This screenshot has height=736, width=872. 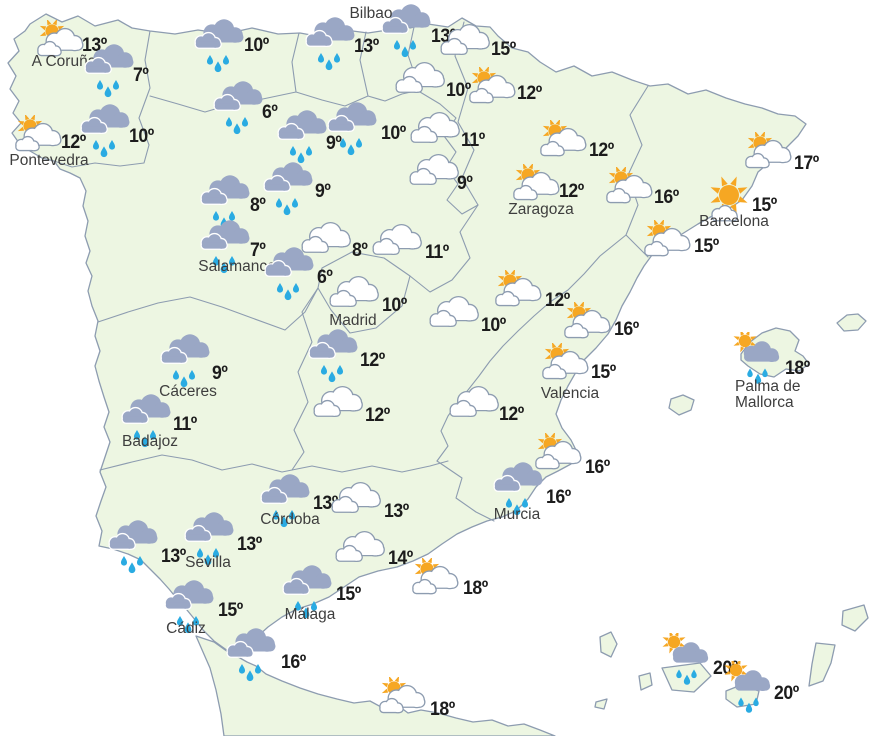 I want to click on city-label: Pontevedra, so click(x=49, y=160).